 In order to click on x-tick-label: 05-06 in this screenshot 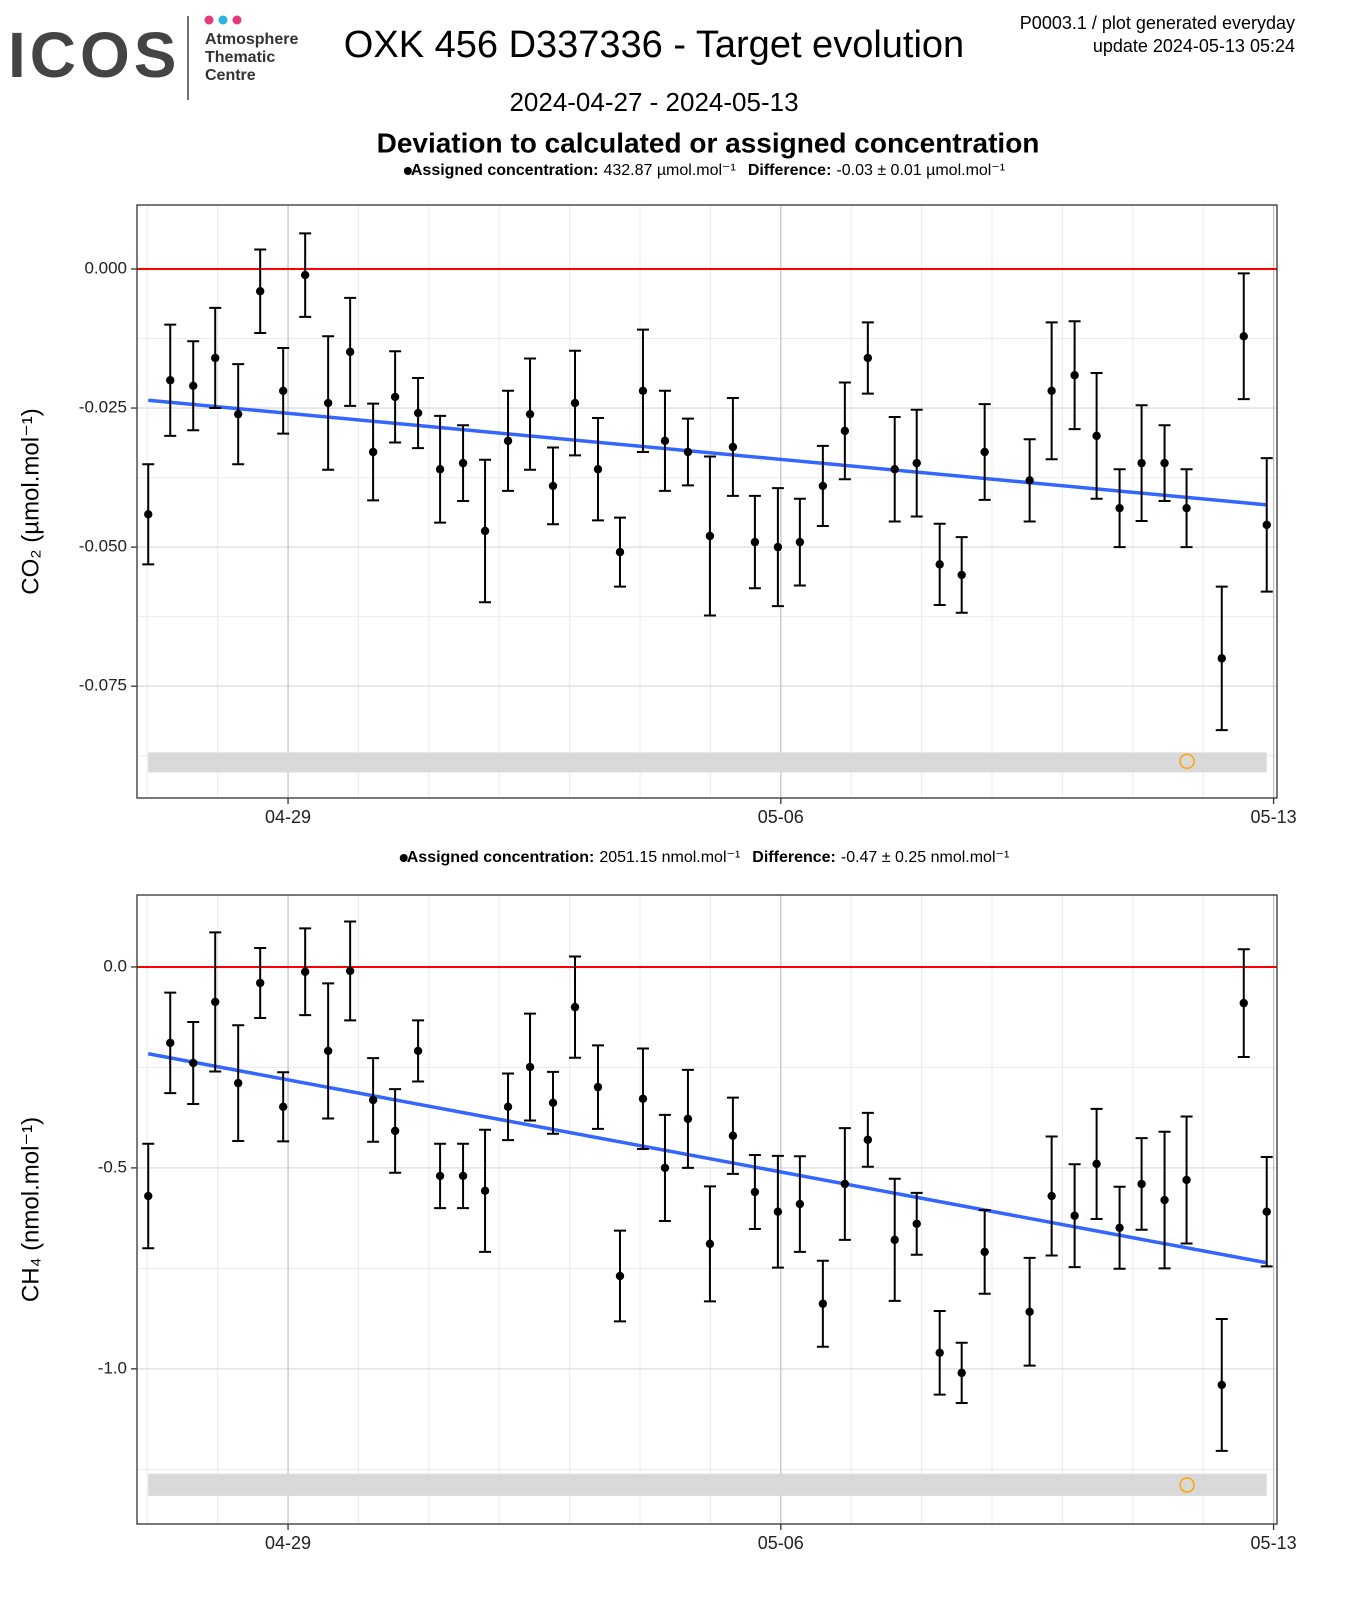, I will do `click(781, 817)`.